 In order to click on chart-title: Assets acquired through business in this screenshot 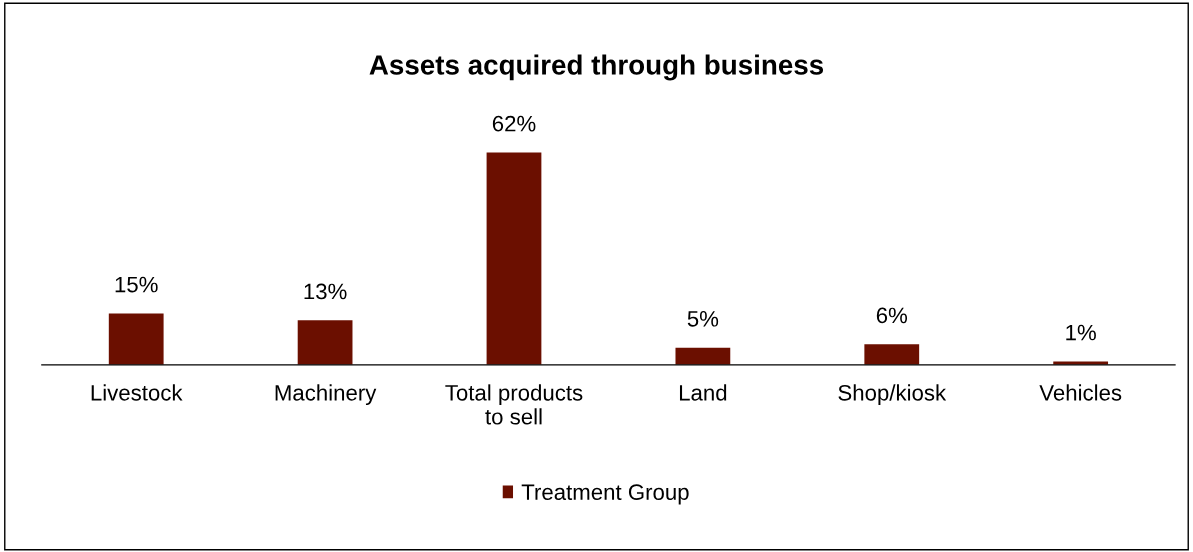, I will do `click(596, 67)`.